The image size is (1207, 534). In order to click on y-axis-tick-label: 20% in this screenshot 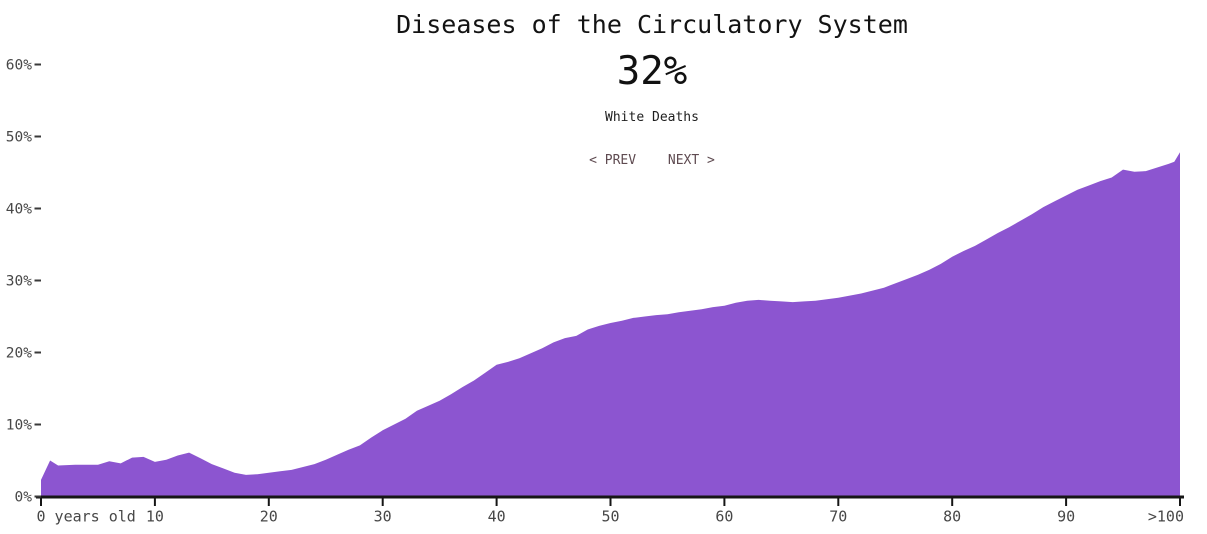, I will do `click(19, 354)`.